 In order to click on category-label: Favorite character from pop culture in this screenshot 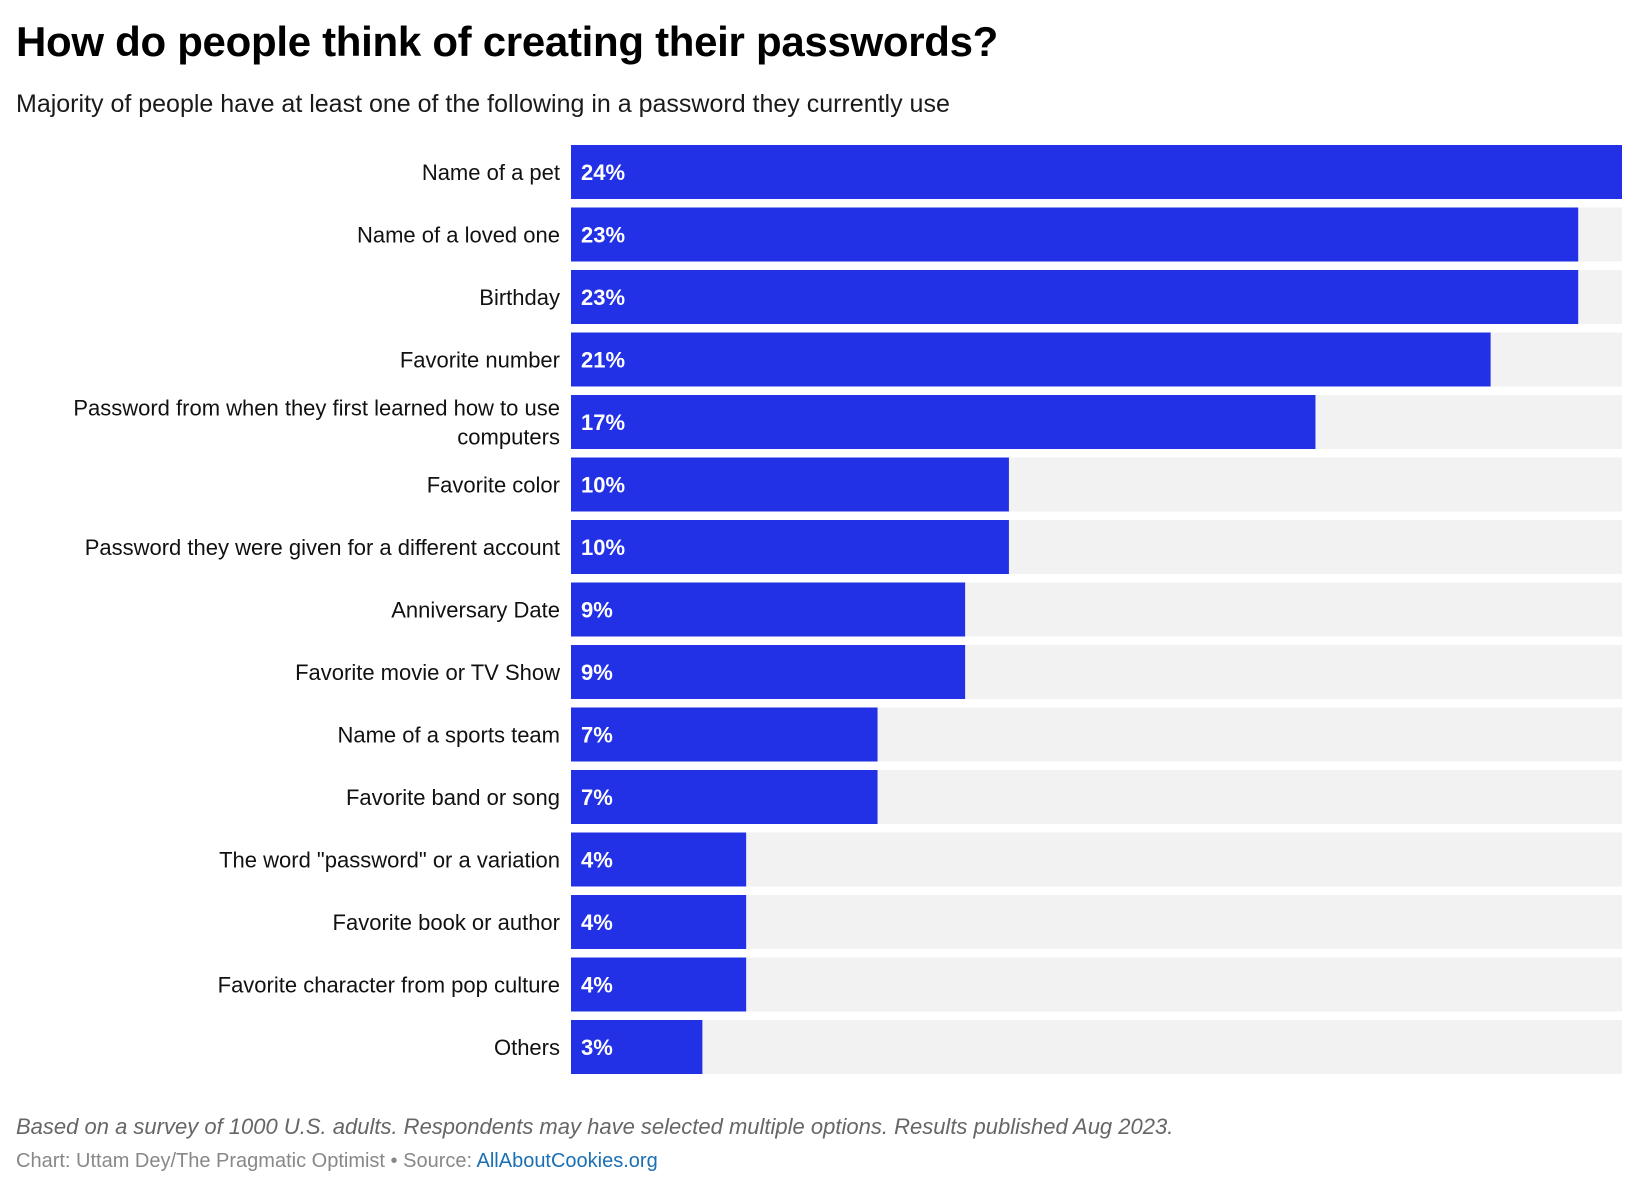, I will do `click(389, 985)`.